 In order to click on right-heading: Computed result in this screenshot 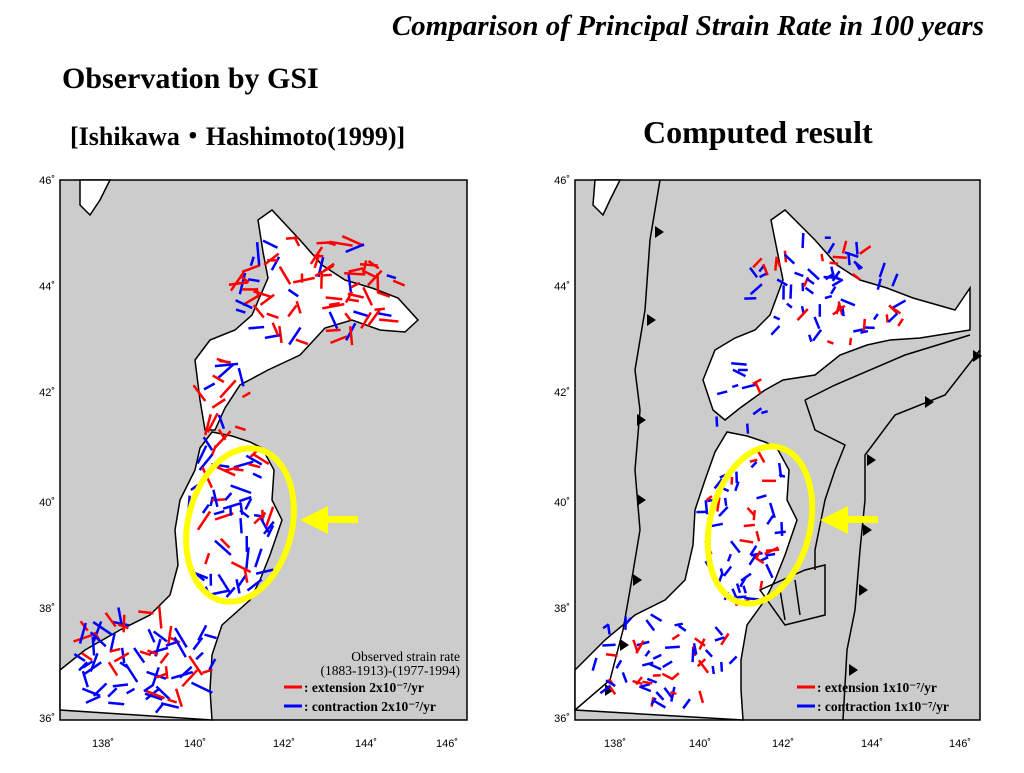, I will do `click(758, 132)`.